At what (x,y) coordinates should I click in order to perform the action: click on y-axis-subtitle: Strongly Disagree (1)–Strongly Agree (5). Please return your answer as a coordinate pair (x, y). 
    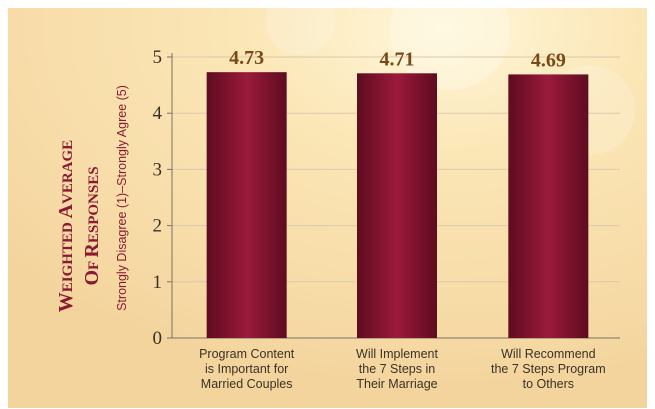
    Looking at the image, I should click on (122, 198).